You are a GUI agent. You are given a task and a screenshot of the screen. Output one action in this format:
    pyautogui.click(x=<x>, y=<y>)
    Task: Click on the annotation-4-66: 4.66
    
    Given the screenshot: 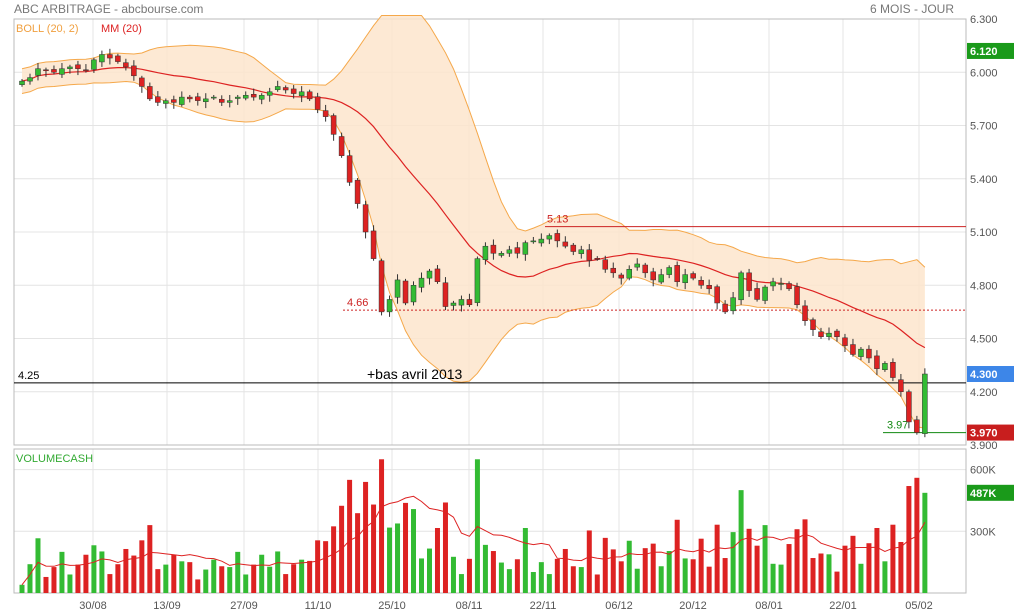 What is the action you would take?
    pyautogui.click(x=357, y=303)
    